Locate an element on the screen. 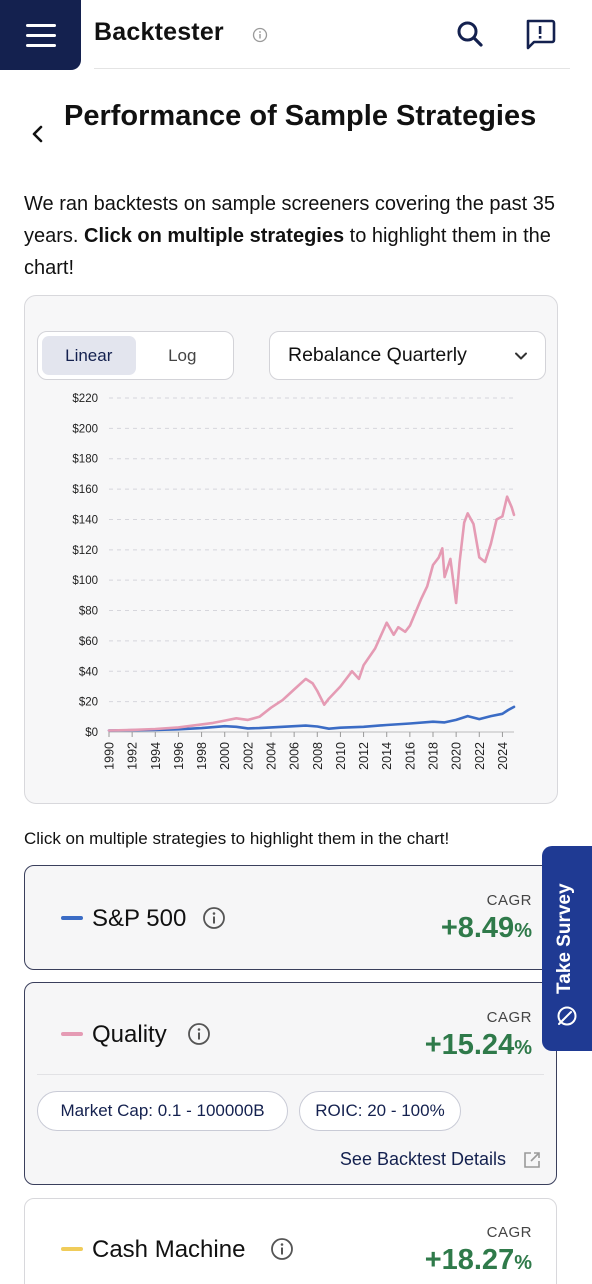 The width and height of the screenshot is (592, 1284). cagr-value: +18.27% is located at coordinates (478, 1260).